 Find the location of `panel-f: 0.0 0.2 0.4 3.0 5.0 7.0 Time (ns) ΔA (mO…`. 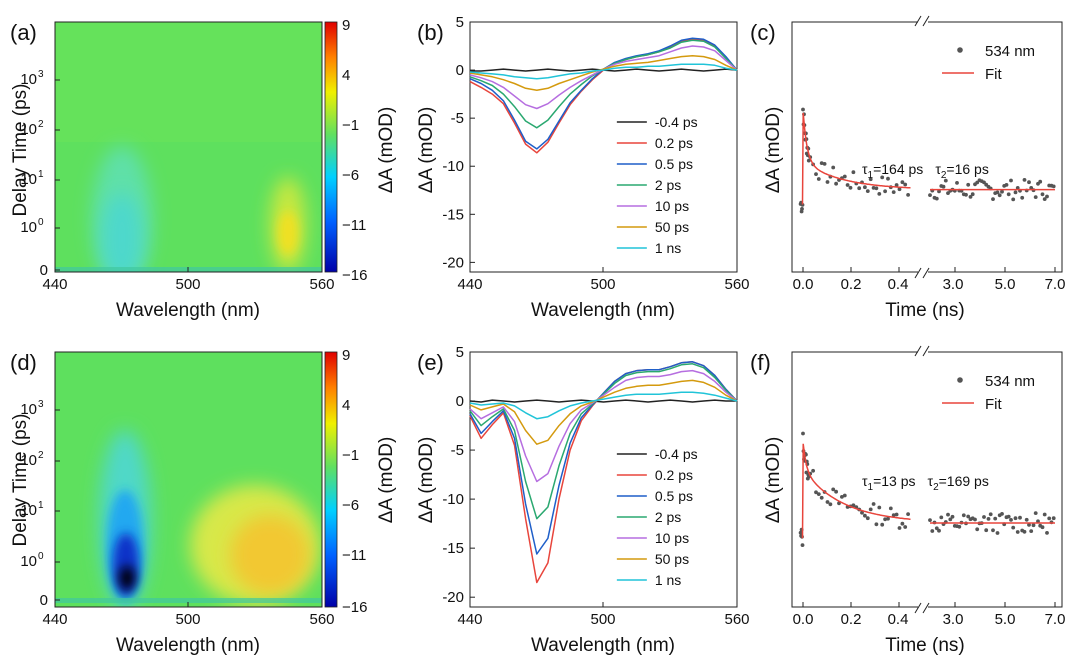

panel-f: 0.0 0.2 0.4 3.0 5.0 7.0 Time (ns) ΔA (mO… is located at coordinates (907, 500).